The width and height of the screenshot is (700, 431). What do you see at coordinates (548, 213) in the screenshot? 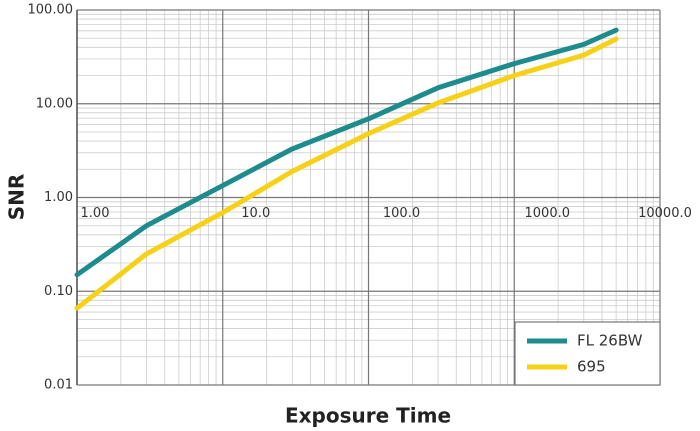
I see `x-tick-label: 1000.0` at bounding box center [548, 213].